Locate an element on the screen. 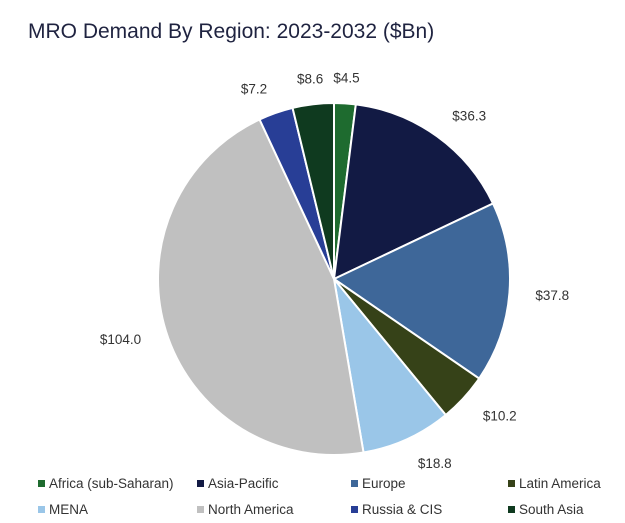  legend-label-5: MENA is located at coordinates (68, 509).